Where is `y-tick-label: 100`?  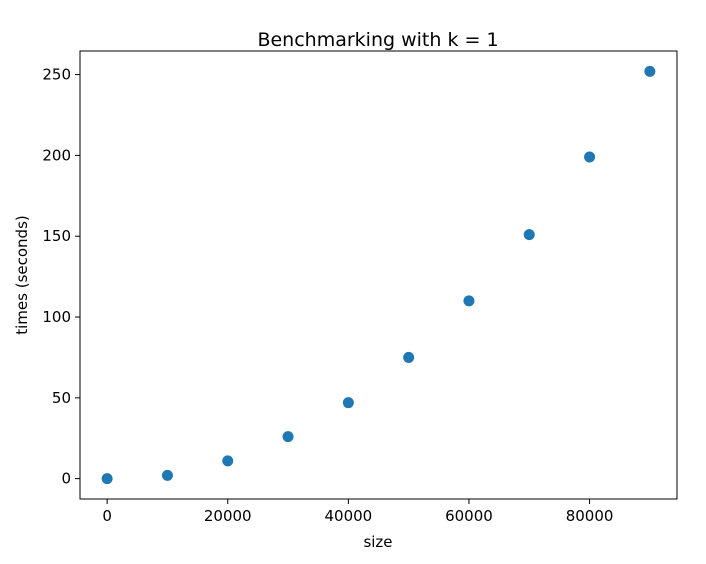 y-tick-label: 100 is located at coordinates (56, 317).